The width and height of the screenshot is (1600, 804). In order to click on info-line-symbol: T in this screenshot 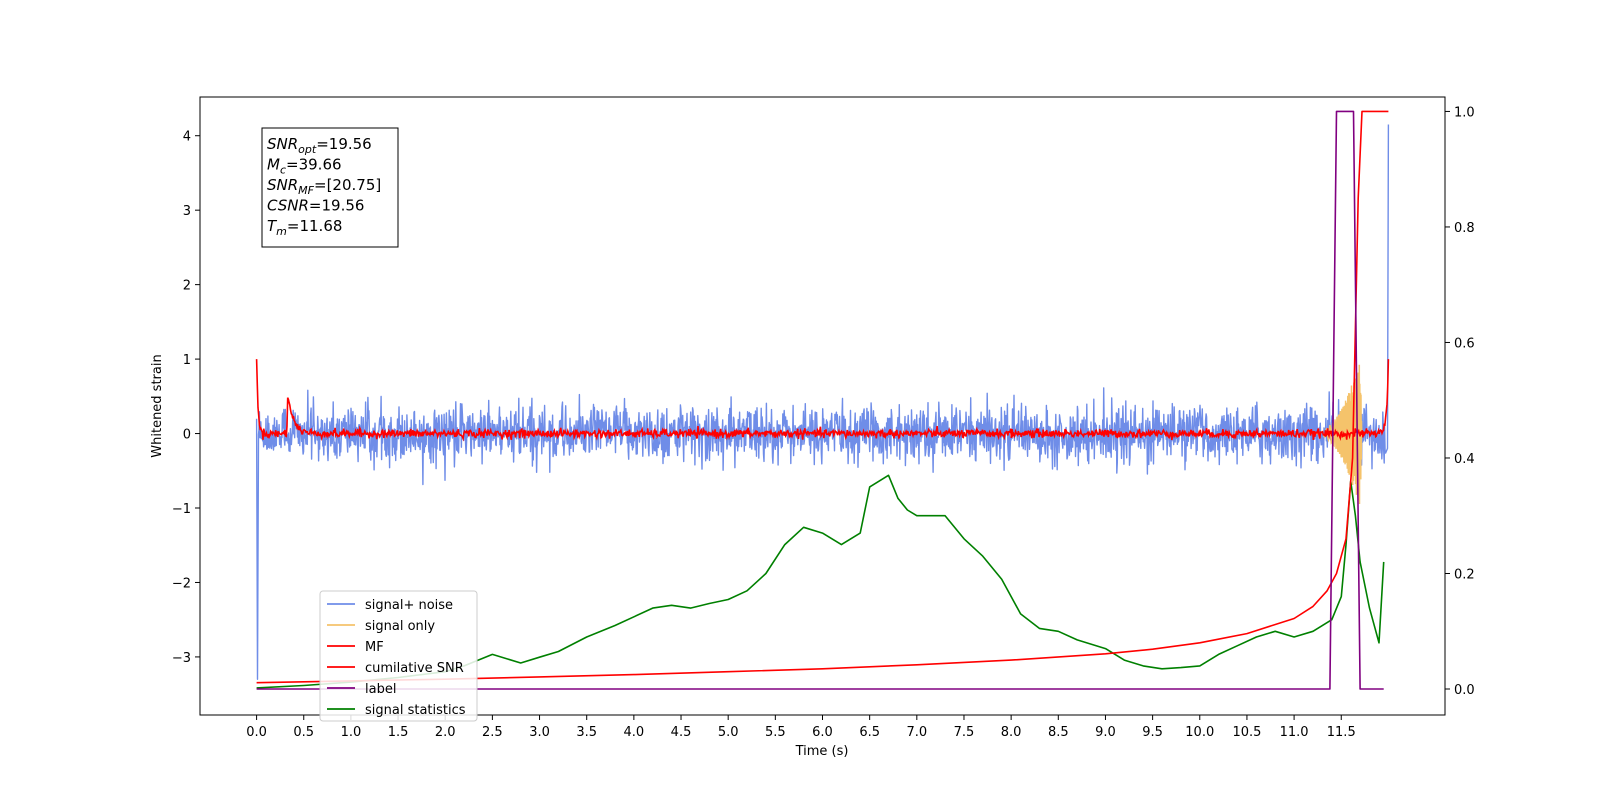, I will do `click(272, 226)`.